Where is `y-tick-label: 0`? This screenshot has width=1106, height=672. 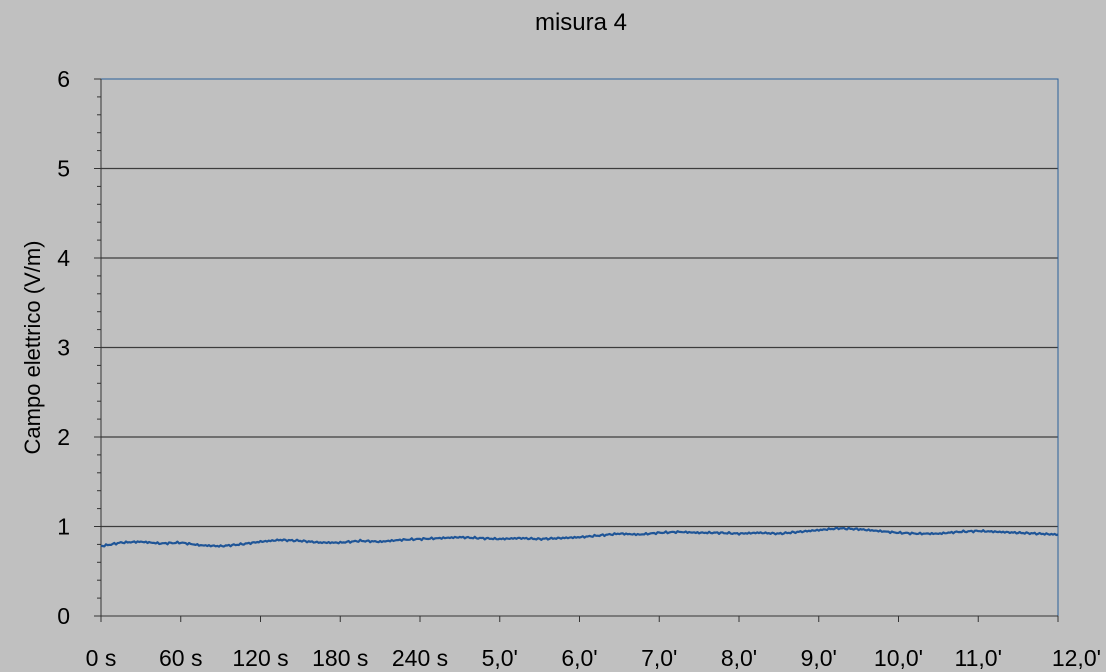 y-tick-label: 0 is located at coordinates (63, 616).